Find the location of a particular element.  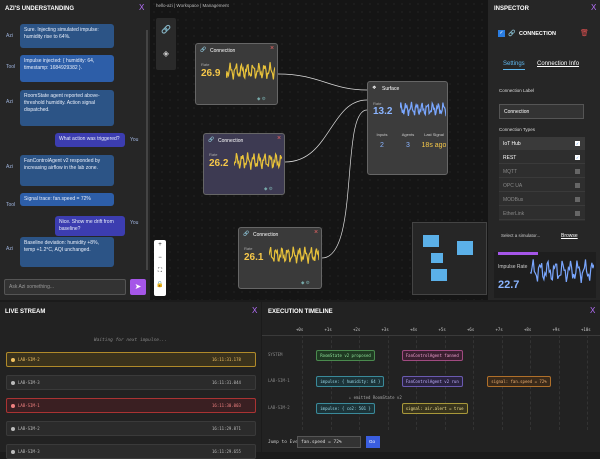

node-name: CONNECTION is located at coordinates (537, 34).